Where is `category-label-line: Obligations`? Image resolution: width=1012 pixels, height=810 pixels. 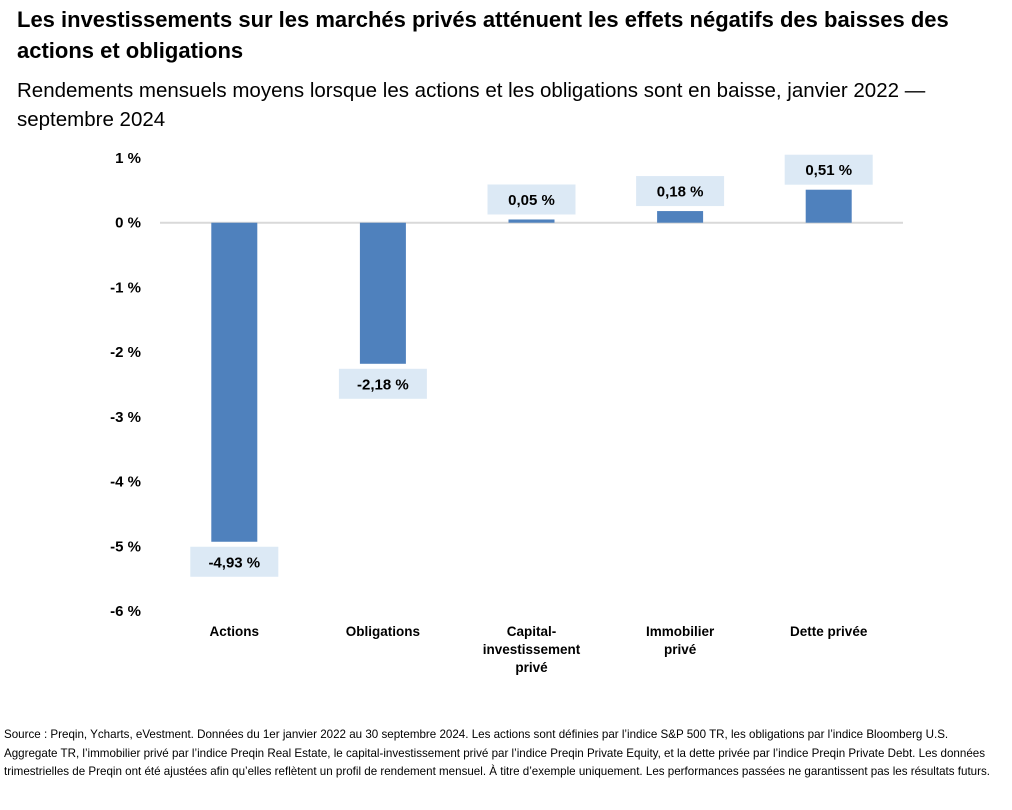 category-label-line: Obligations is located at coordinates (383, 631).